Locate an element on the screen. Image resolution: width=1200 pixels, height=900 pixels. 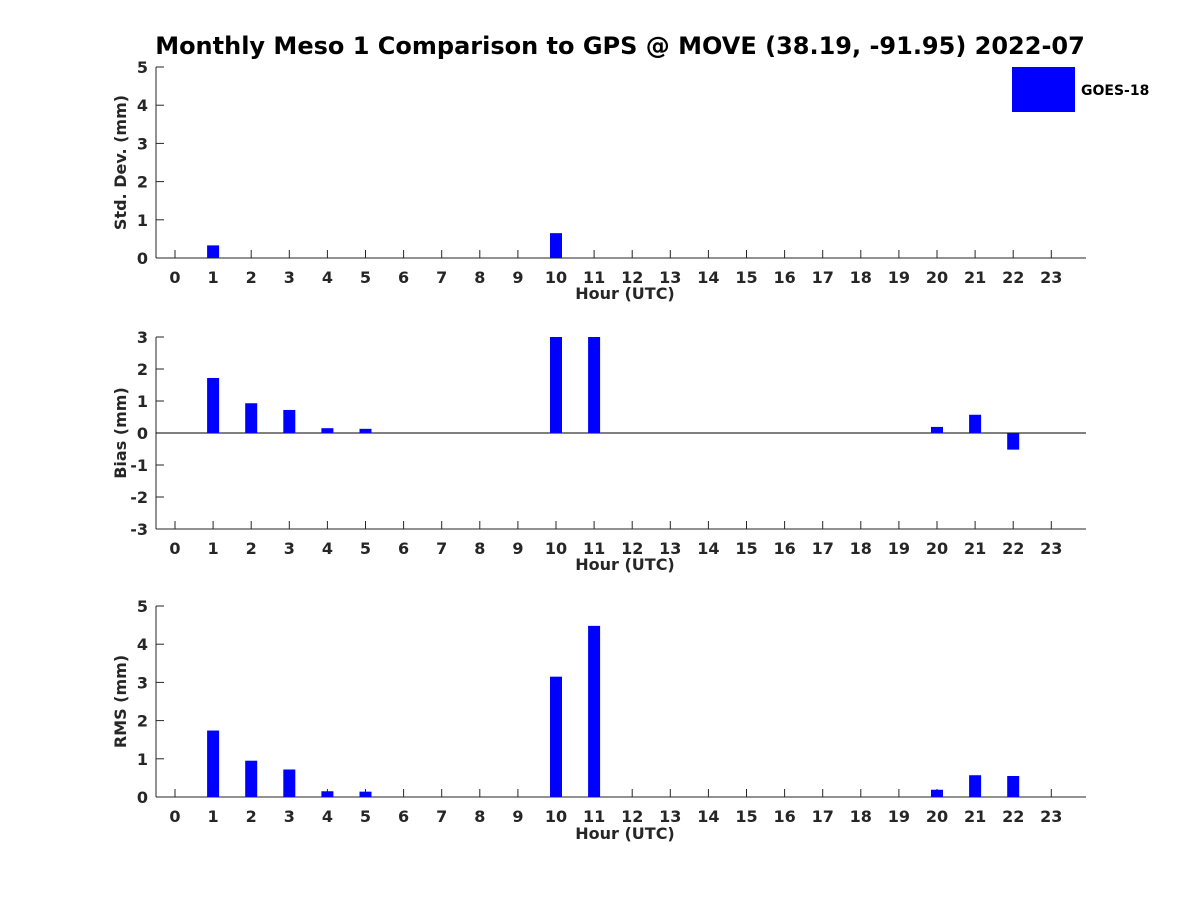
x-tick-label: 7 is located at coordinates (441, 548).